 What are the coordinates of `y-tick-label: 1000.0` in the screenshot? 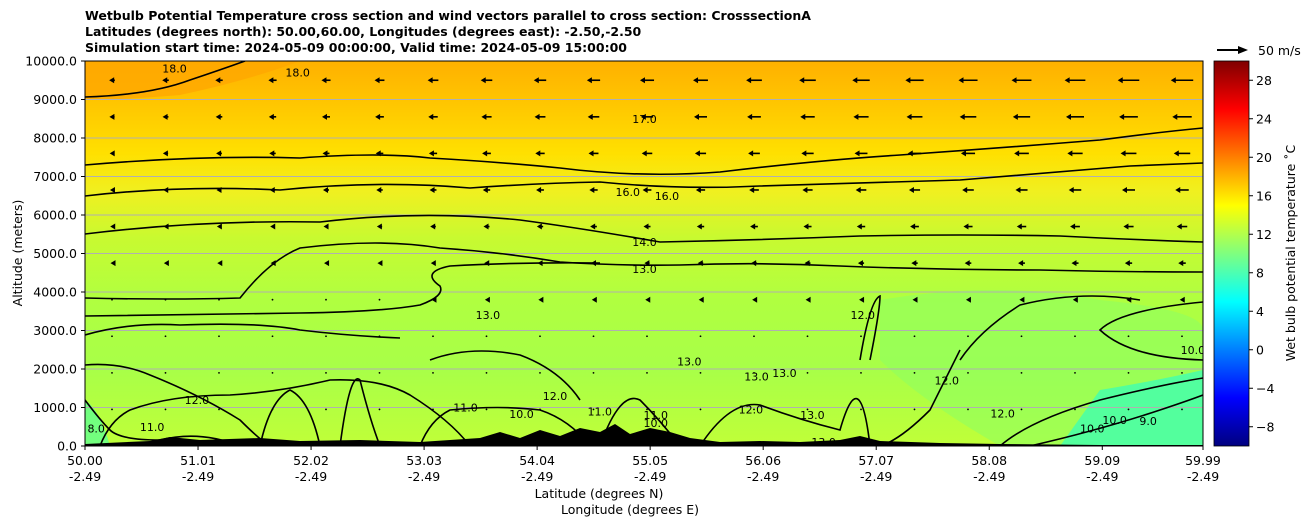 It's located at (55, 407).